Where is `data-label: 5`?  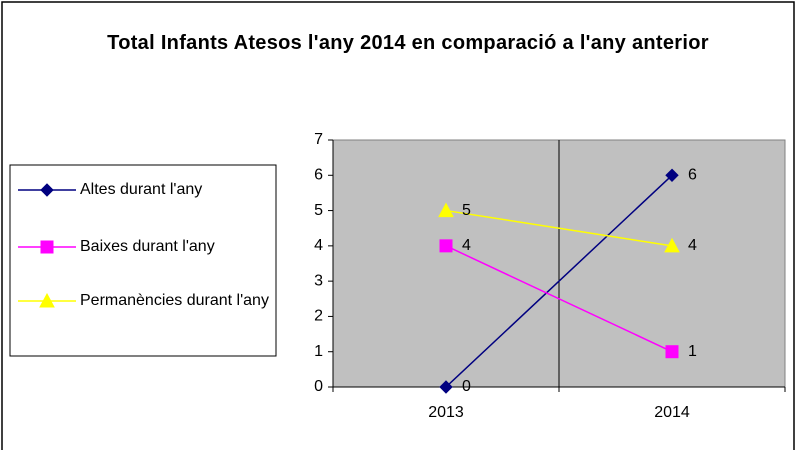
data-label: 5 is located at coordinates (466, 210).